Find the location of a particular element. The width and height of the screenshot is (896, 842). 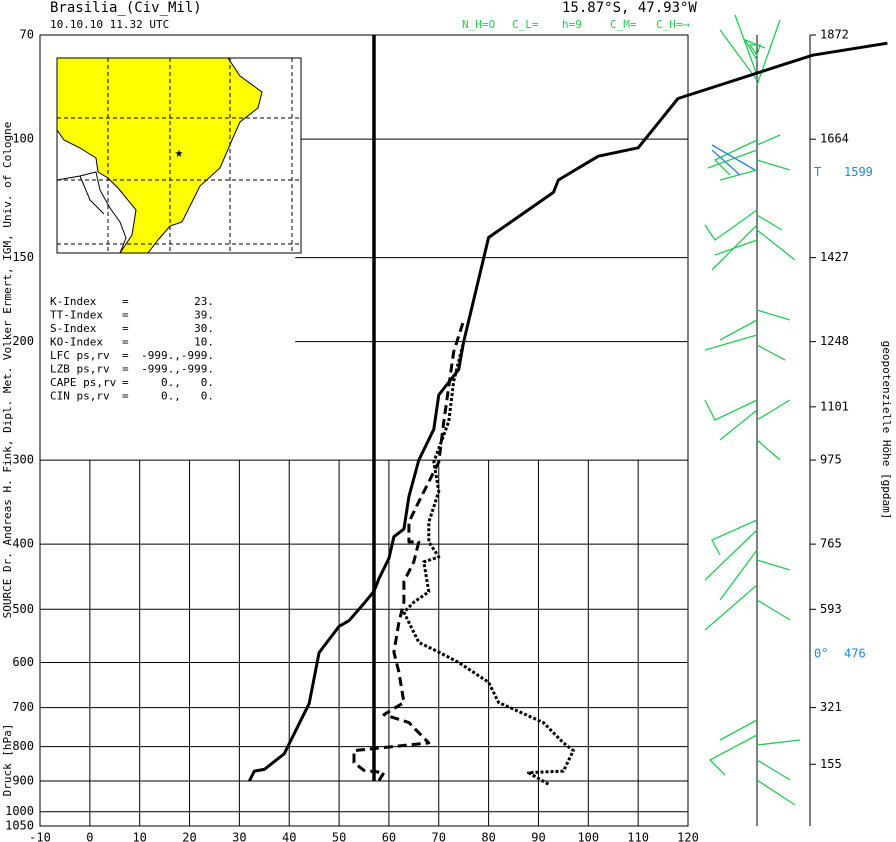

index-name: KO-Index is located at coordinates (76, 342).